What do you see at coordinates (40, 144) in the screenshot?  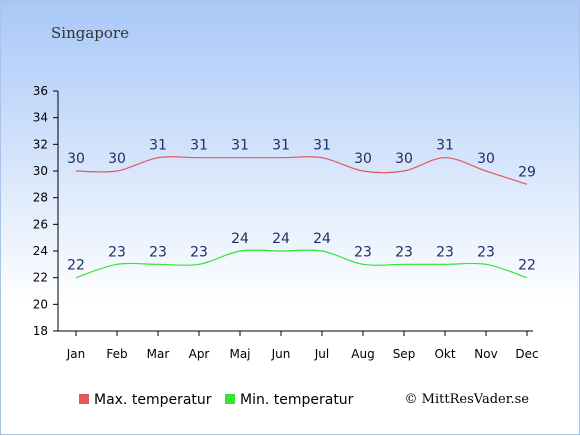 I see `y-tick-label: 32` at bounding box center [40, 144].